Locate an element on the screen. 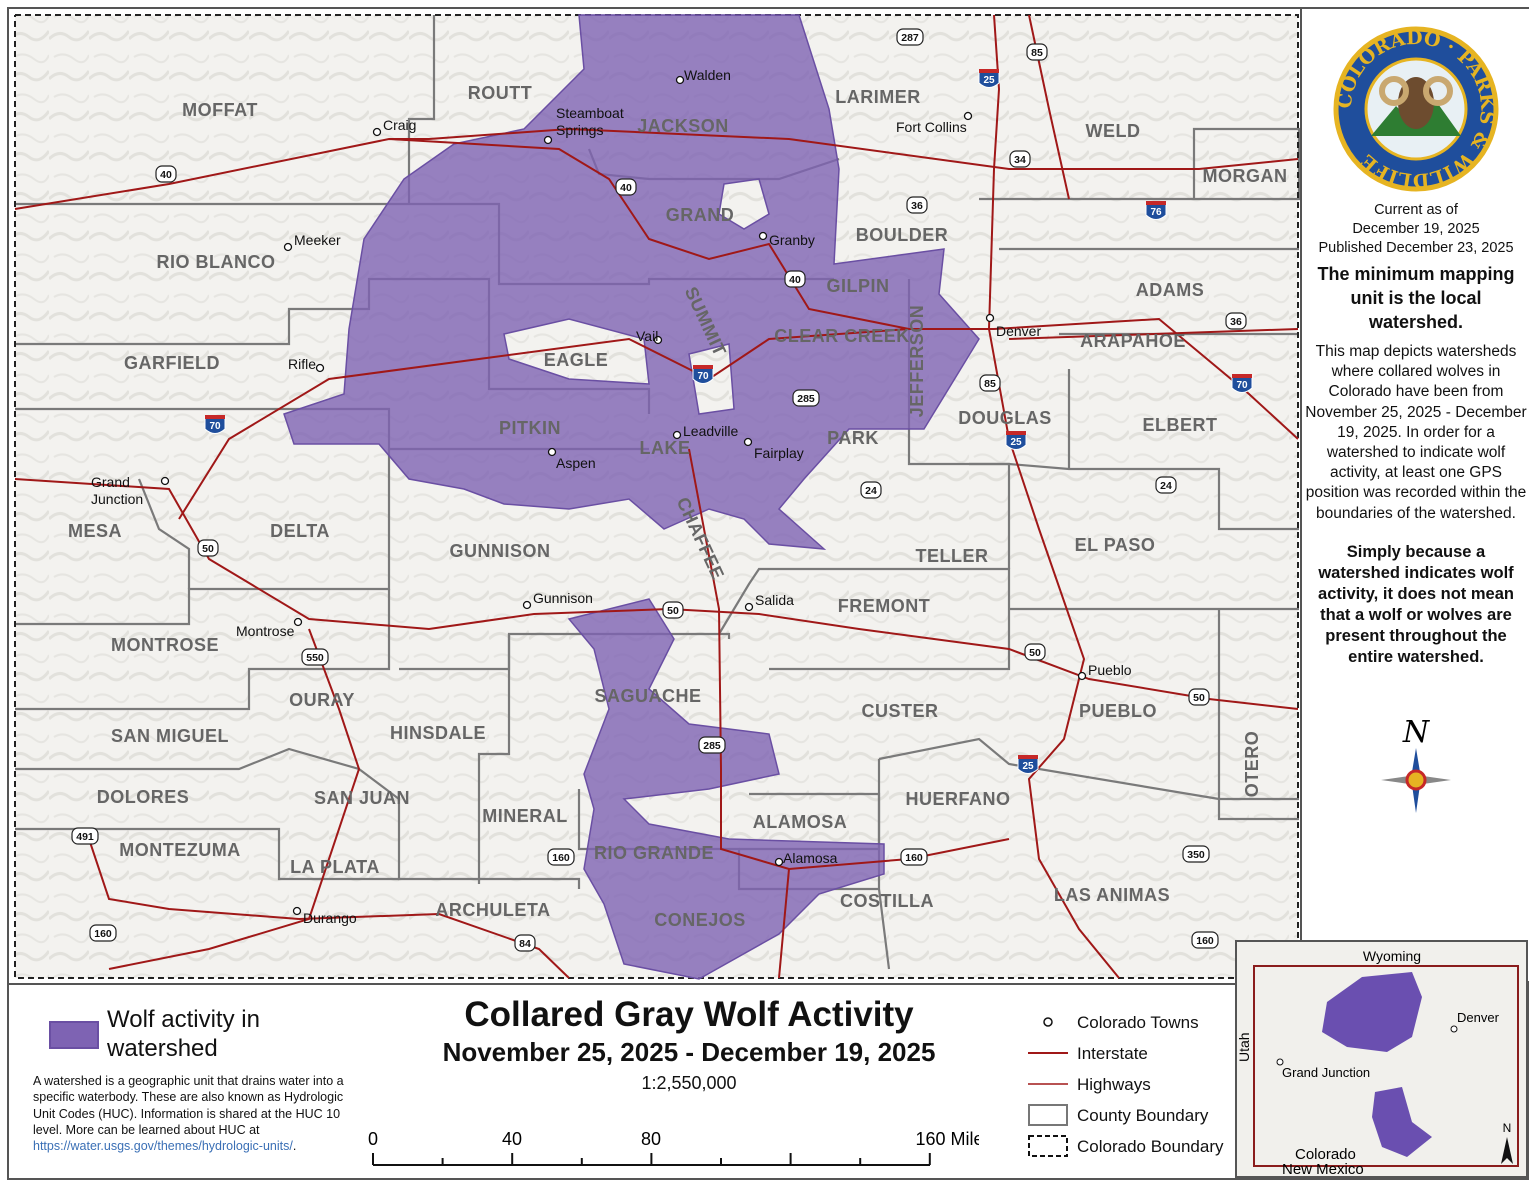 This screenshot has width=1536, height=1187. town-label: Denver is located at coordinates (1018, 331).